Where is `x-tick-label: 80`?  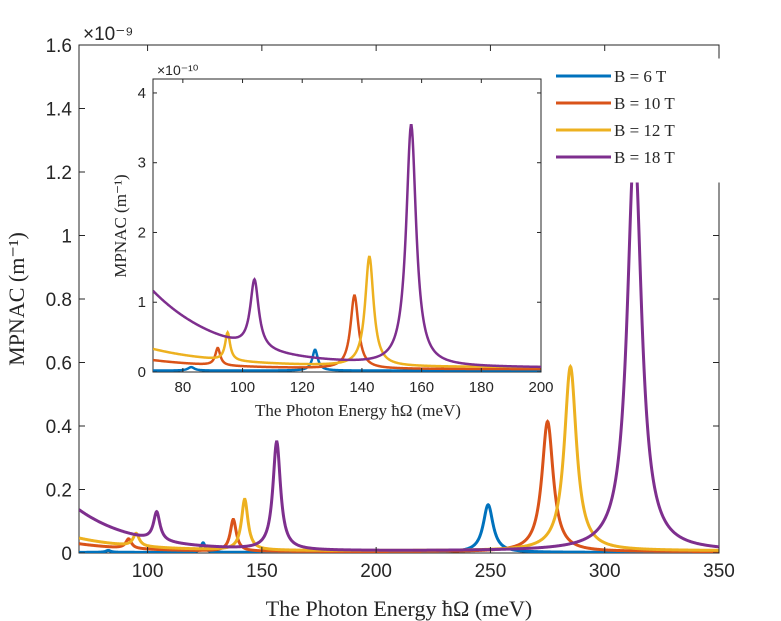
x-tick-label: 80 is located at coordinates (183, 387).